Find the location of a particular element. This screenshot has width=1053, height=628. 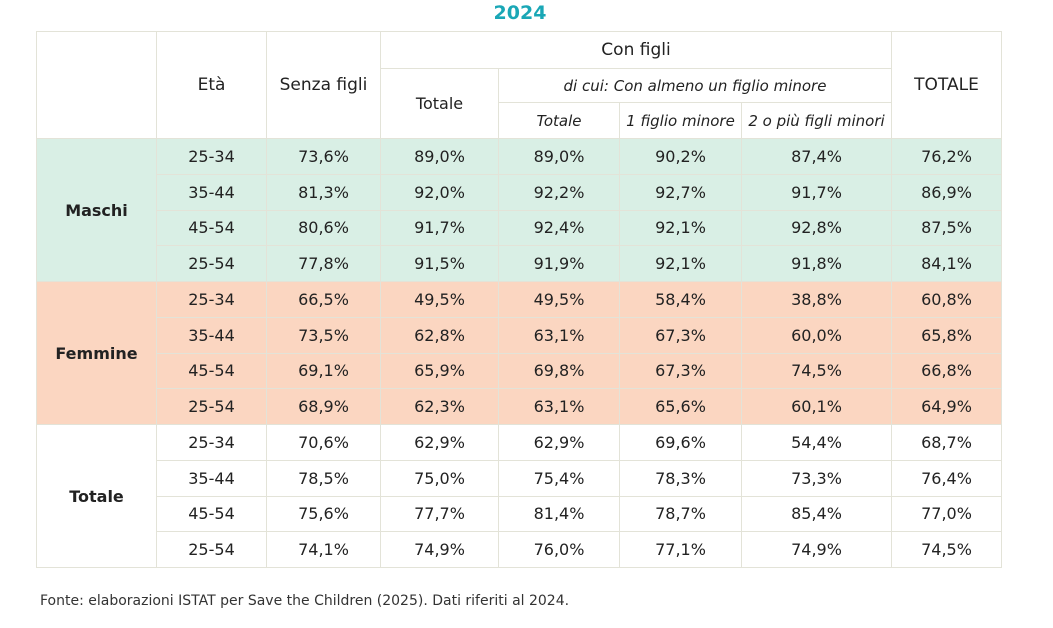

cell-senza-figli: 75,6% is located at coordinates (323, 514).